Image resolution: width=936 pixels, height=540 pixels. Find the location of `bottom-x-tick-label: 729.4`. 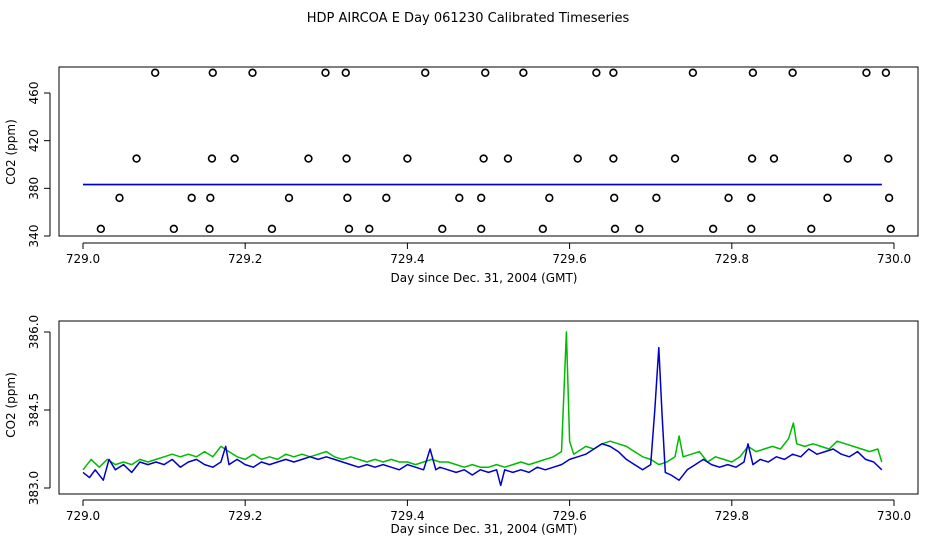

bottom-x-tick-label: 729.4 is located at coordinates (407, 516).